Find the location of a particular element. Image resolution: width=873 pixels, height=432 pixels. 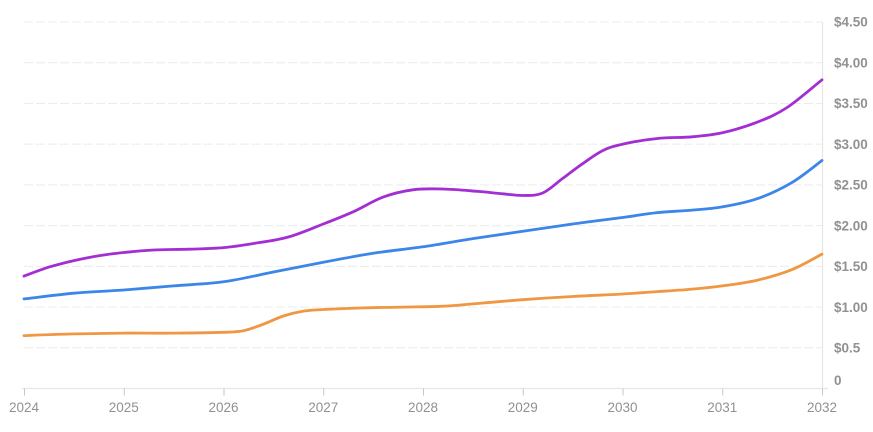

y-axis-label: $1.00 is located at coordinates (851, 307).